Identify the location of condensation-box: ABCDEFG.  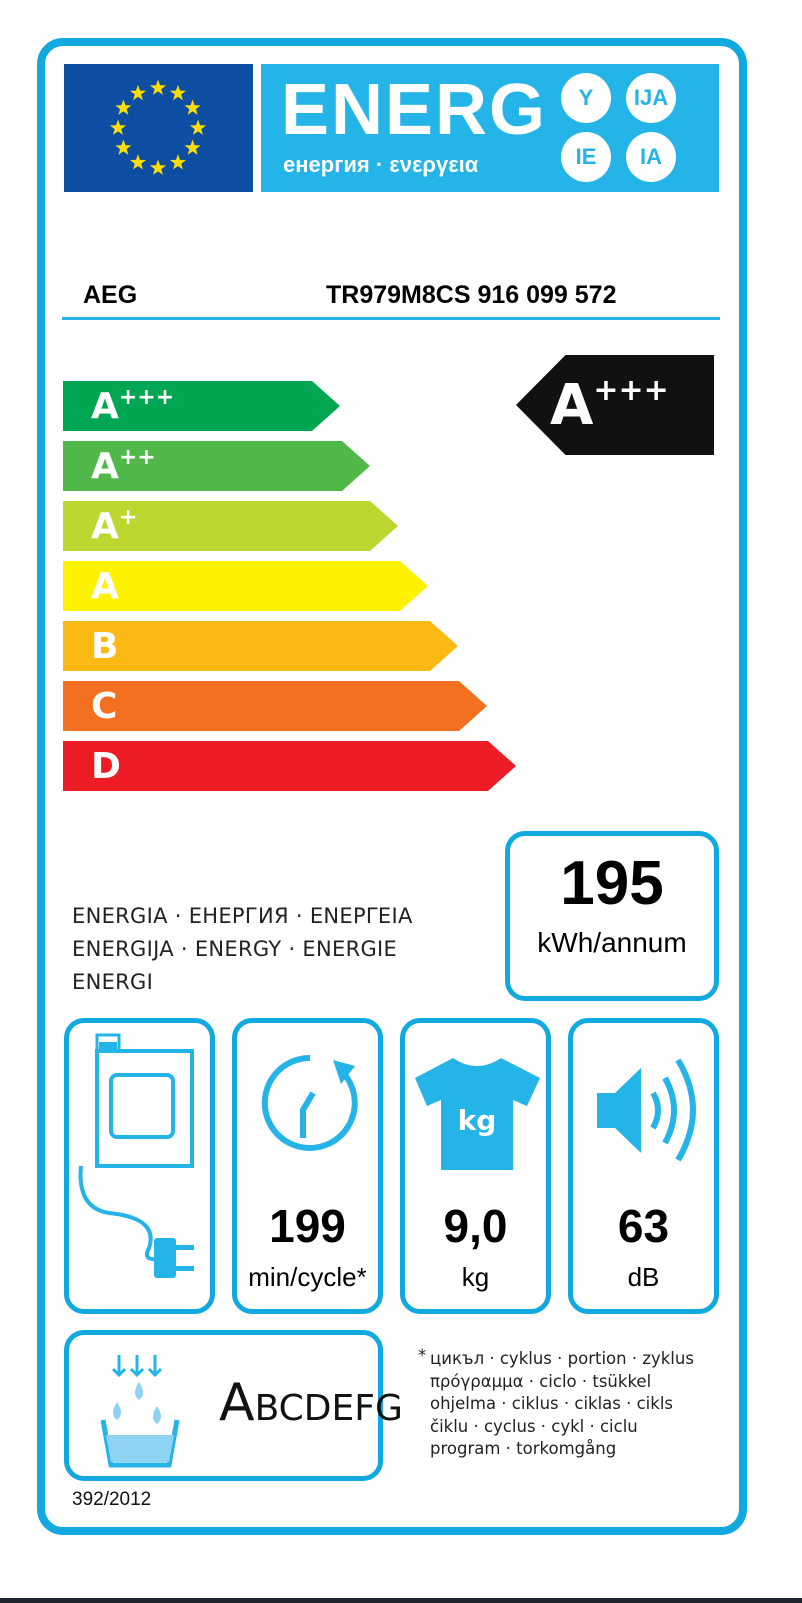
(233, 1405).